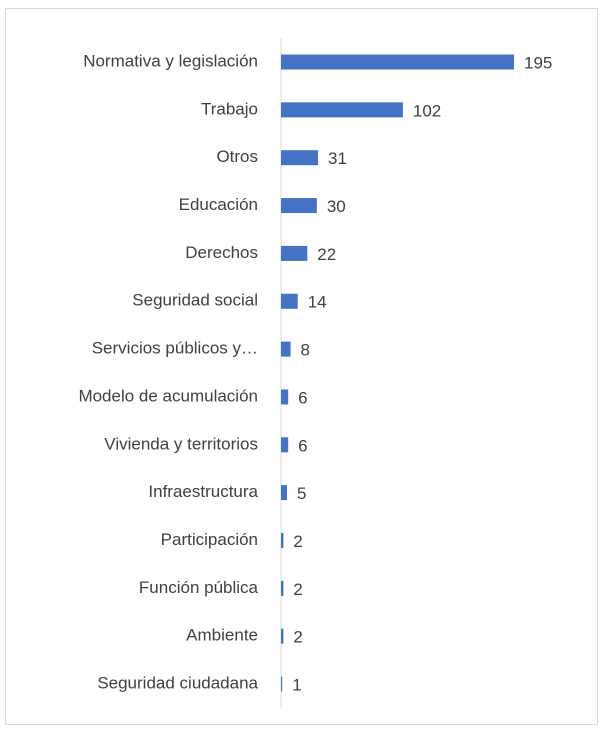 This screenshot has height=736, width=603. What do you see at coordinates (337, 158) in the screenshot?
I see `data-label: 31` at bounding box center [337, 158].